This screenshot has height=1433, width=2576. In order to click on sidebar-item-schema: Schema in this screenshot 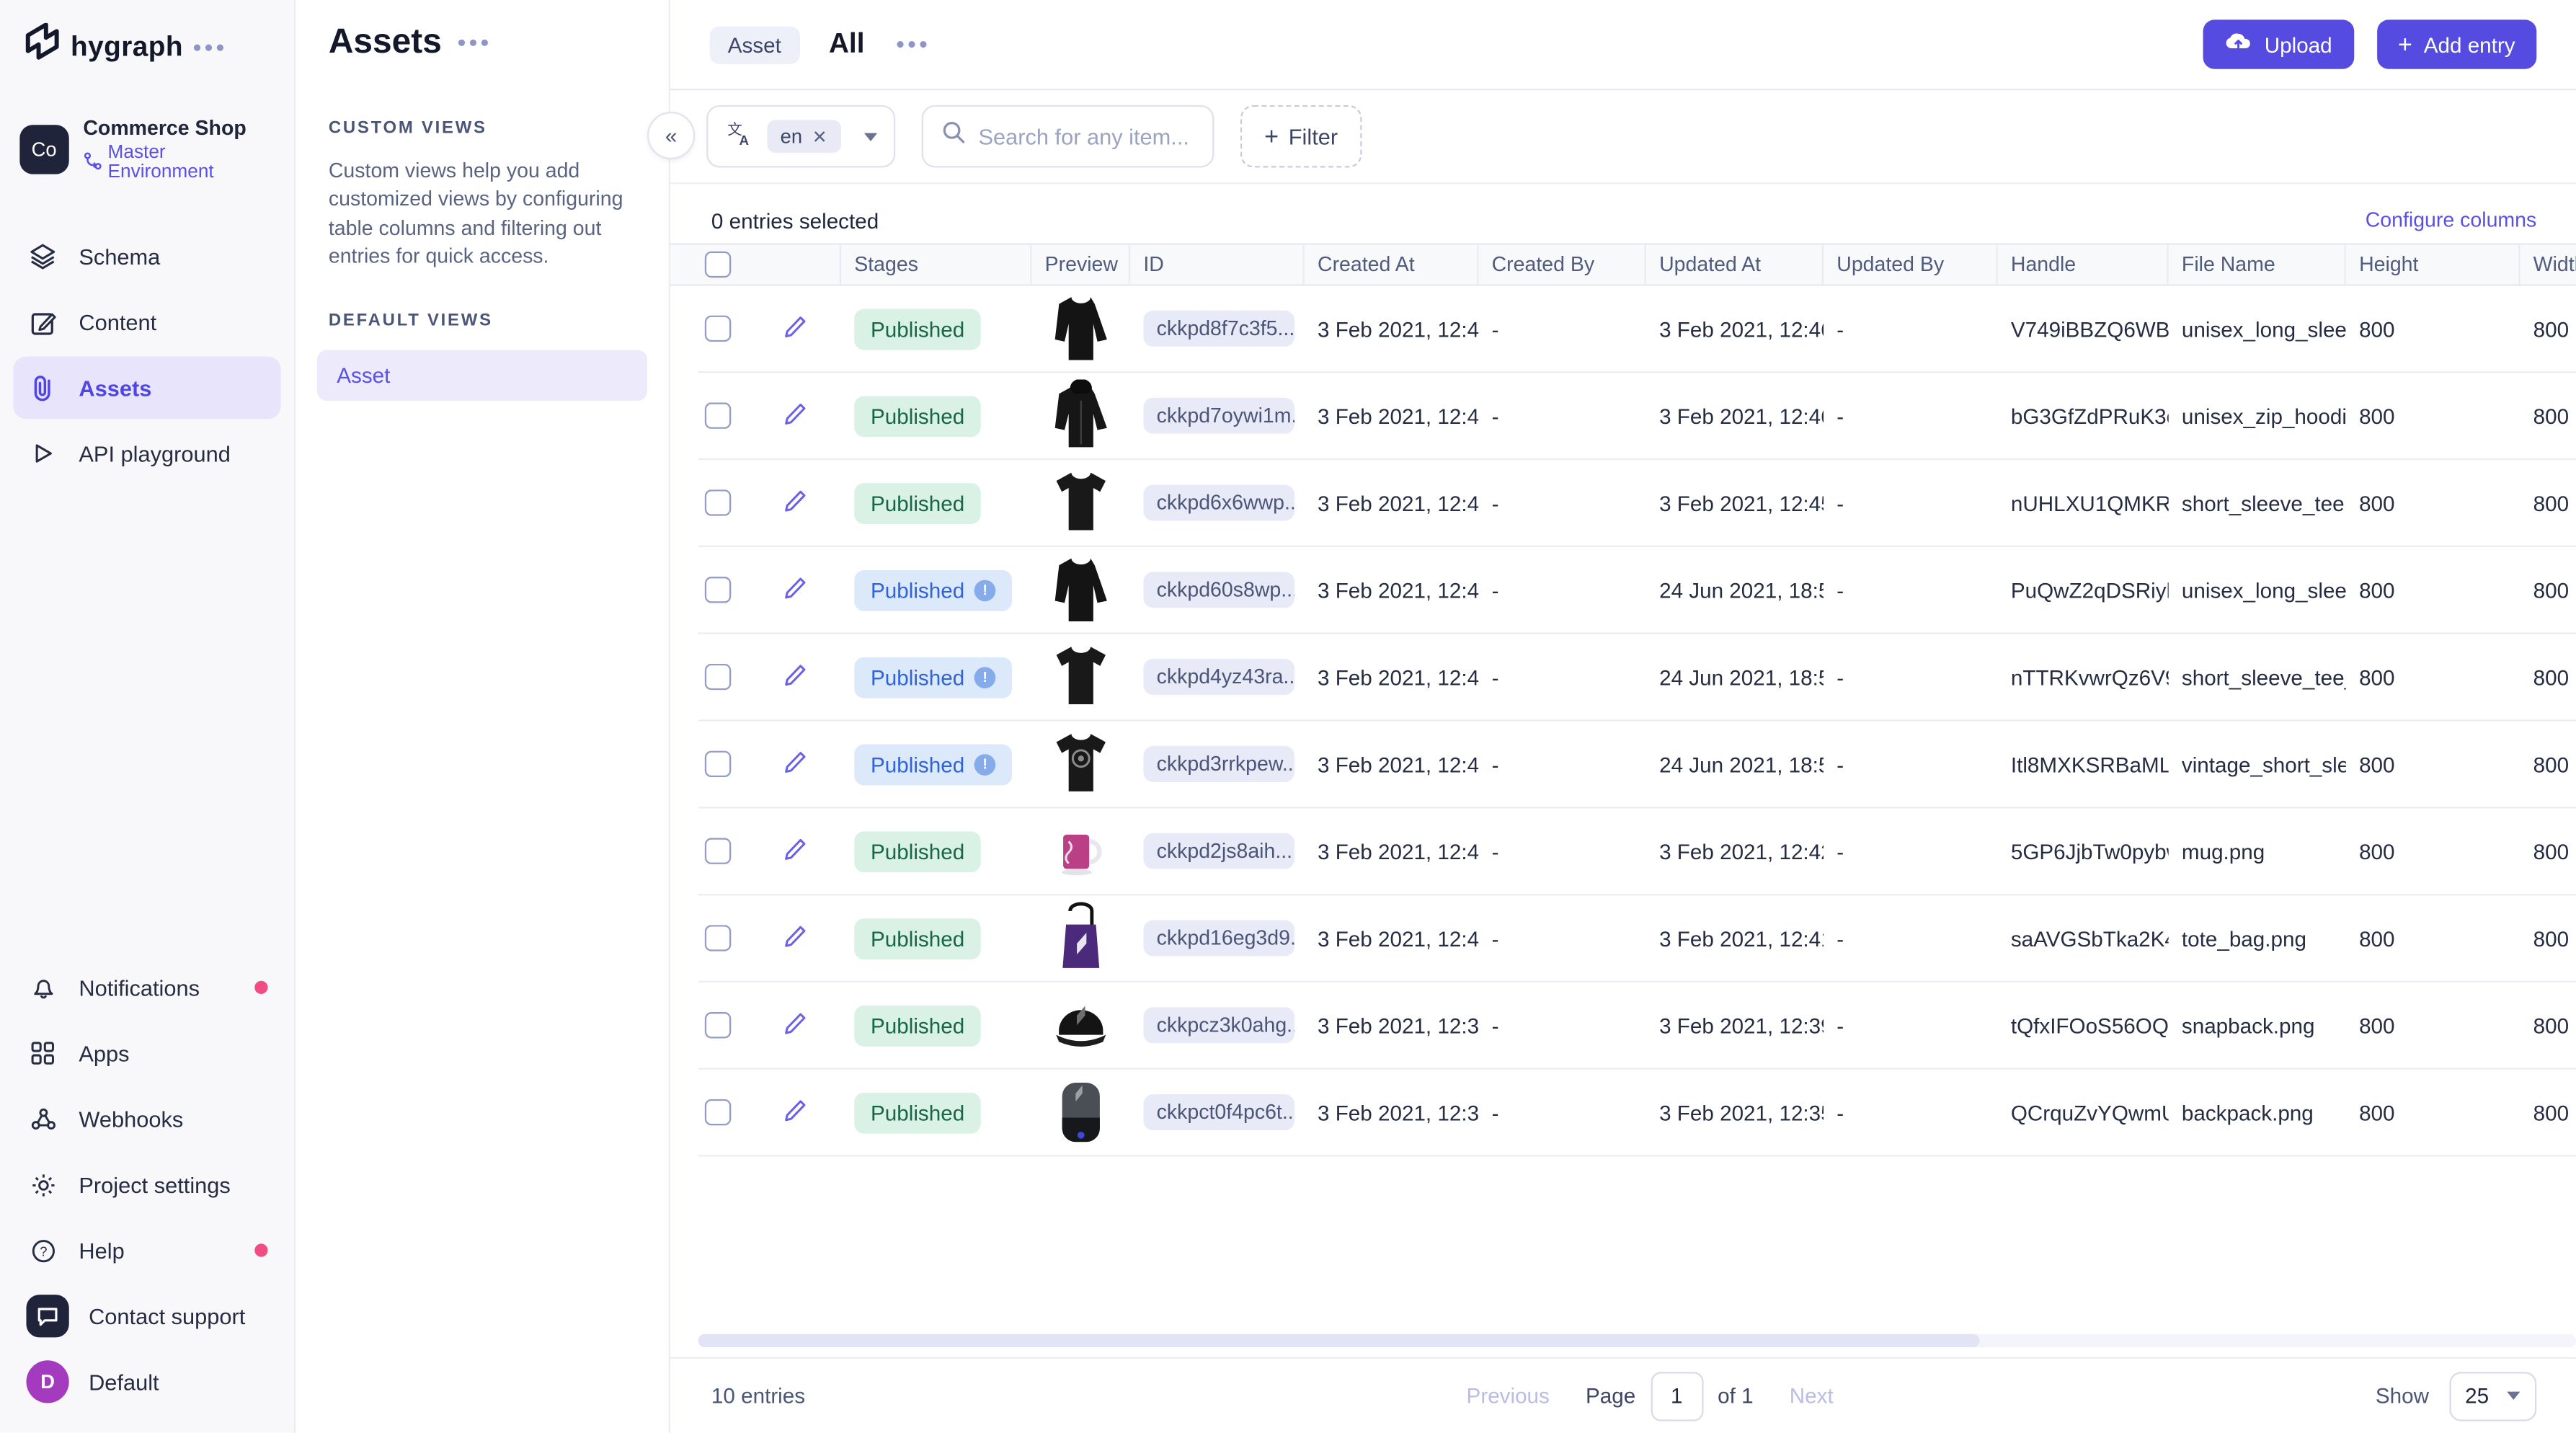, I will do `click(147, 256)`.